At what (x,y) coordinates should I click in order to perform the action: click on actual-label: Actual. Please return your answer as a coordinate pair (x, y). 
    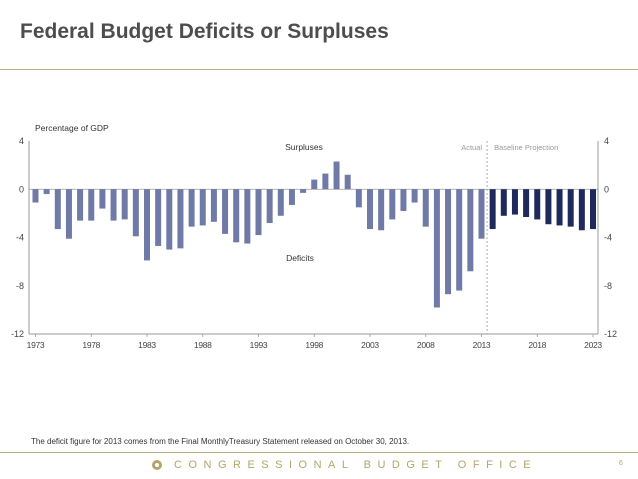
    Looking at the image, I should click on (471, 147).